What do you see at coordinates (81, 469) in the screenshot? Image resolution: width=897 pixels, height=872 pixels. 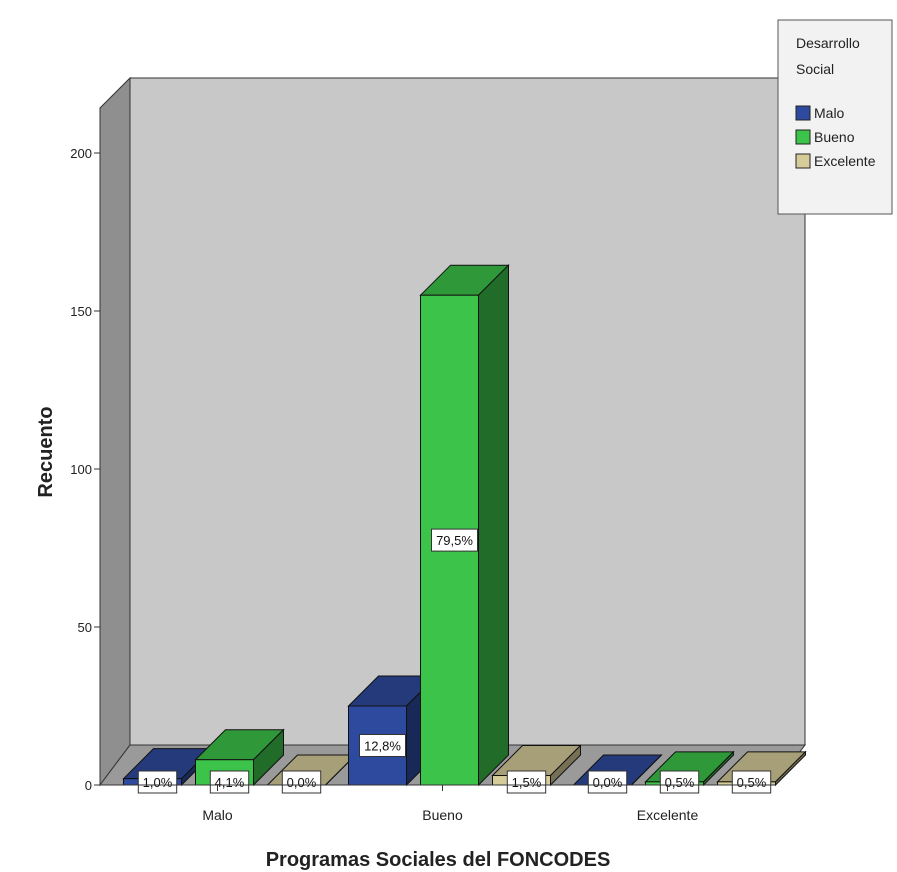 I see `y-tick-label: 100` at bounding box center [81, 469].